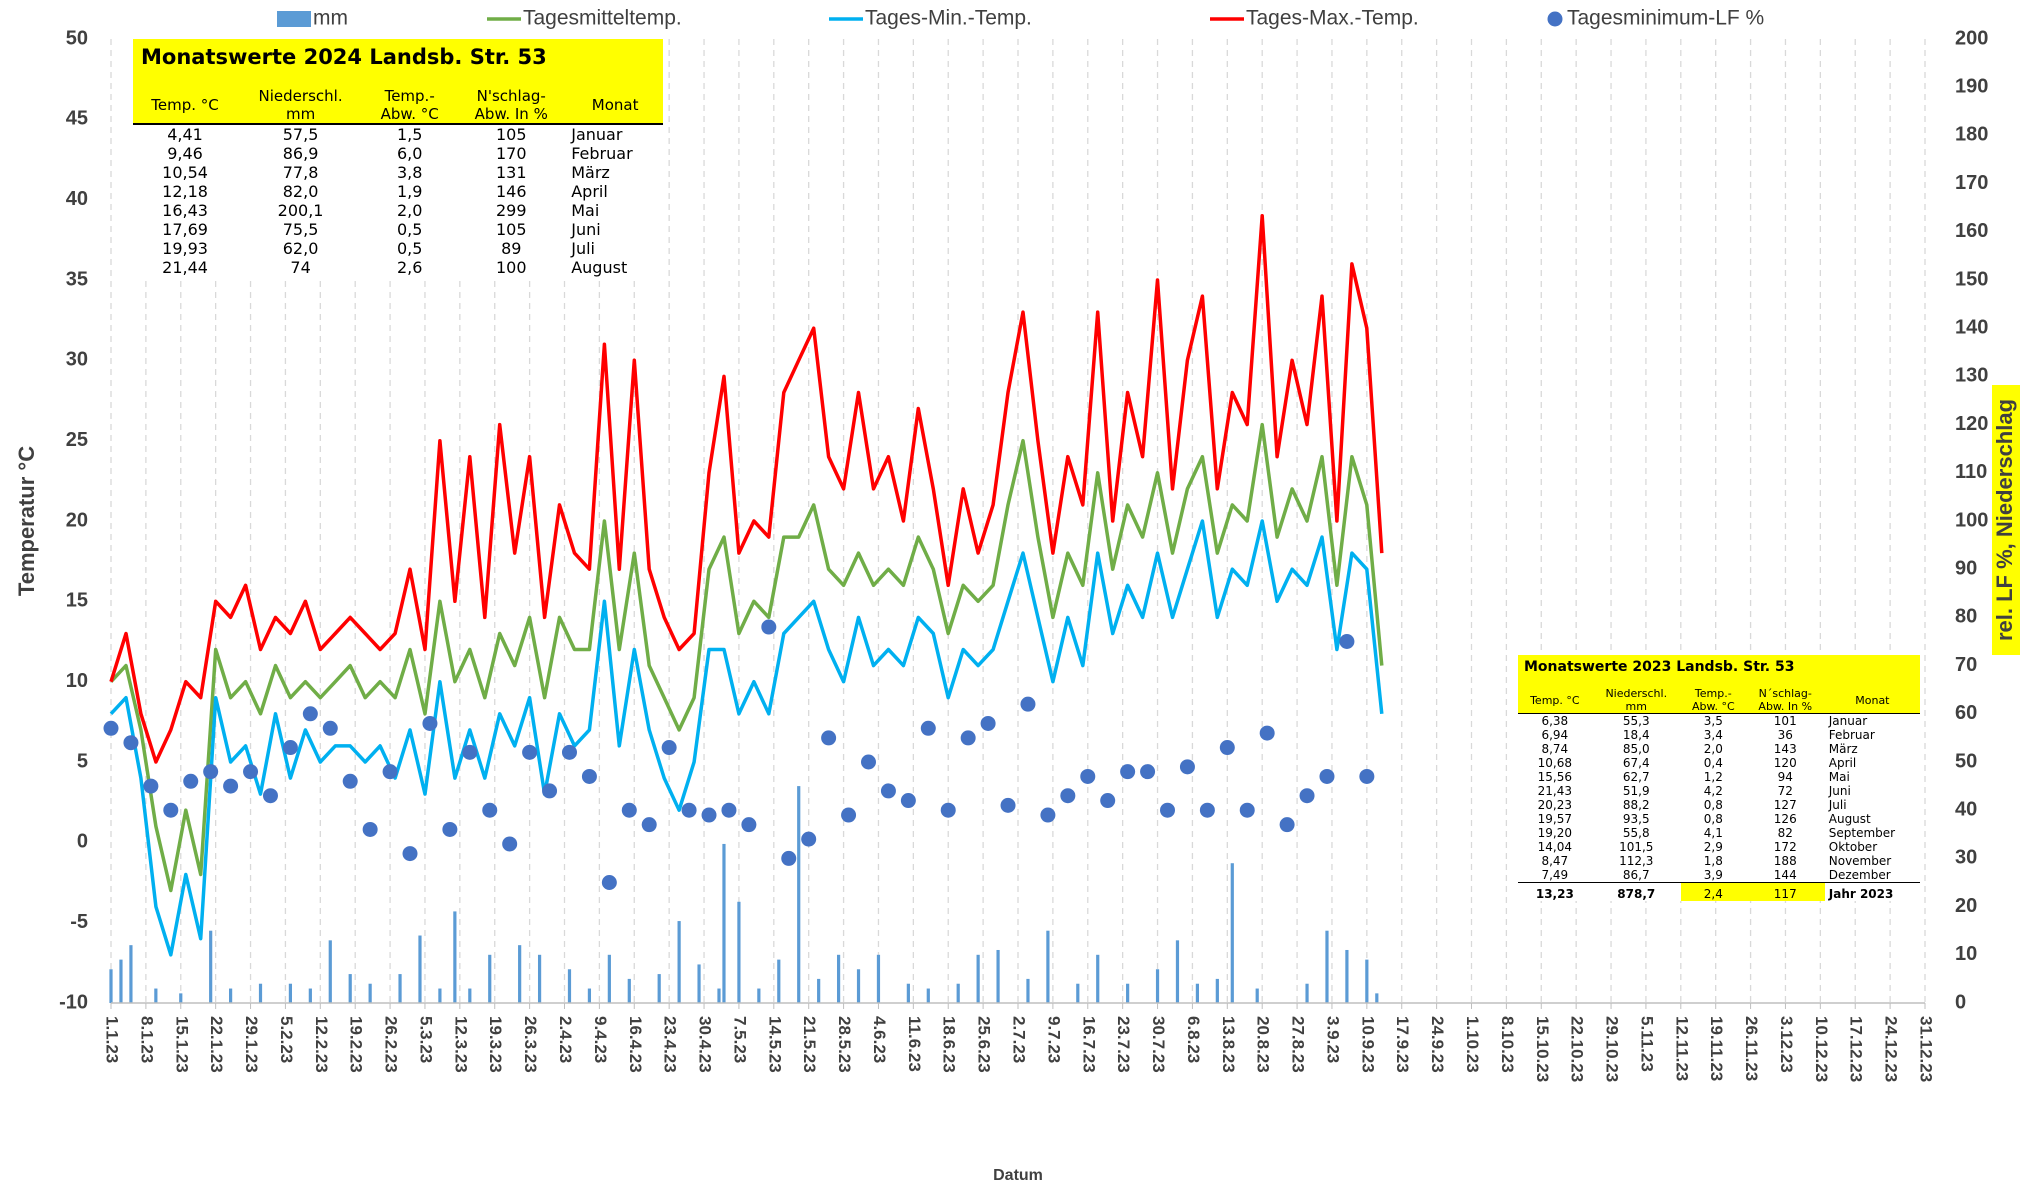 The width and height of the screenshot is (2022, 1192). What do you see at coordinates (1971, 183) in the screenshot?
I see `y2-tick-label: 170` at bounding box center [1971, 183].